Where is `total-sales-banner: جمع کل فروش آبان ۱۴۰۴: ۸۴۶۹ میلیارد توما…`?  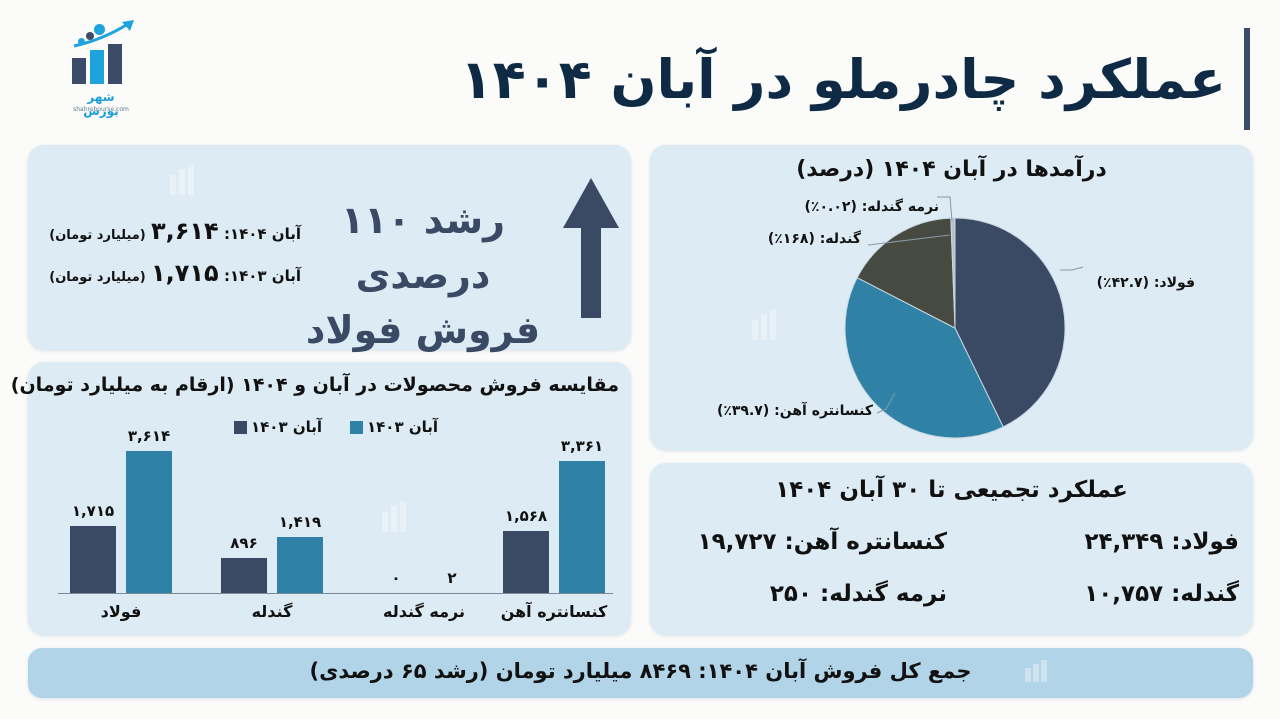 total-sales-banner: جمع کل فروش آبان ۱۴۰۴: ۸۴۶۹ میلیارد توما… is located at coordinates (640, 673).